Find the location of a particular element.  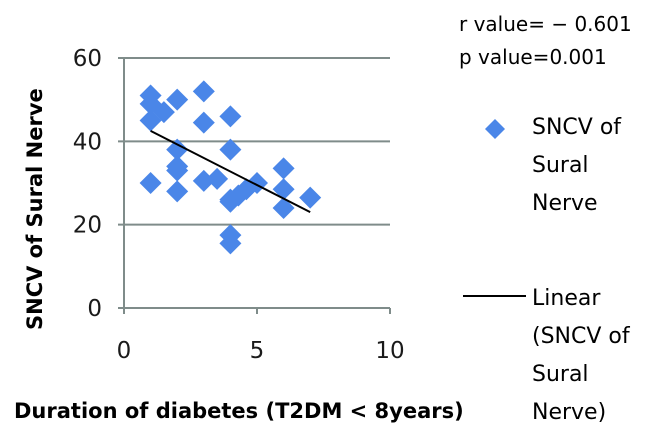

r-value-annotation: r value= − 0.601 is located at coordinates (545, 24).